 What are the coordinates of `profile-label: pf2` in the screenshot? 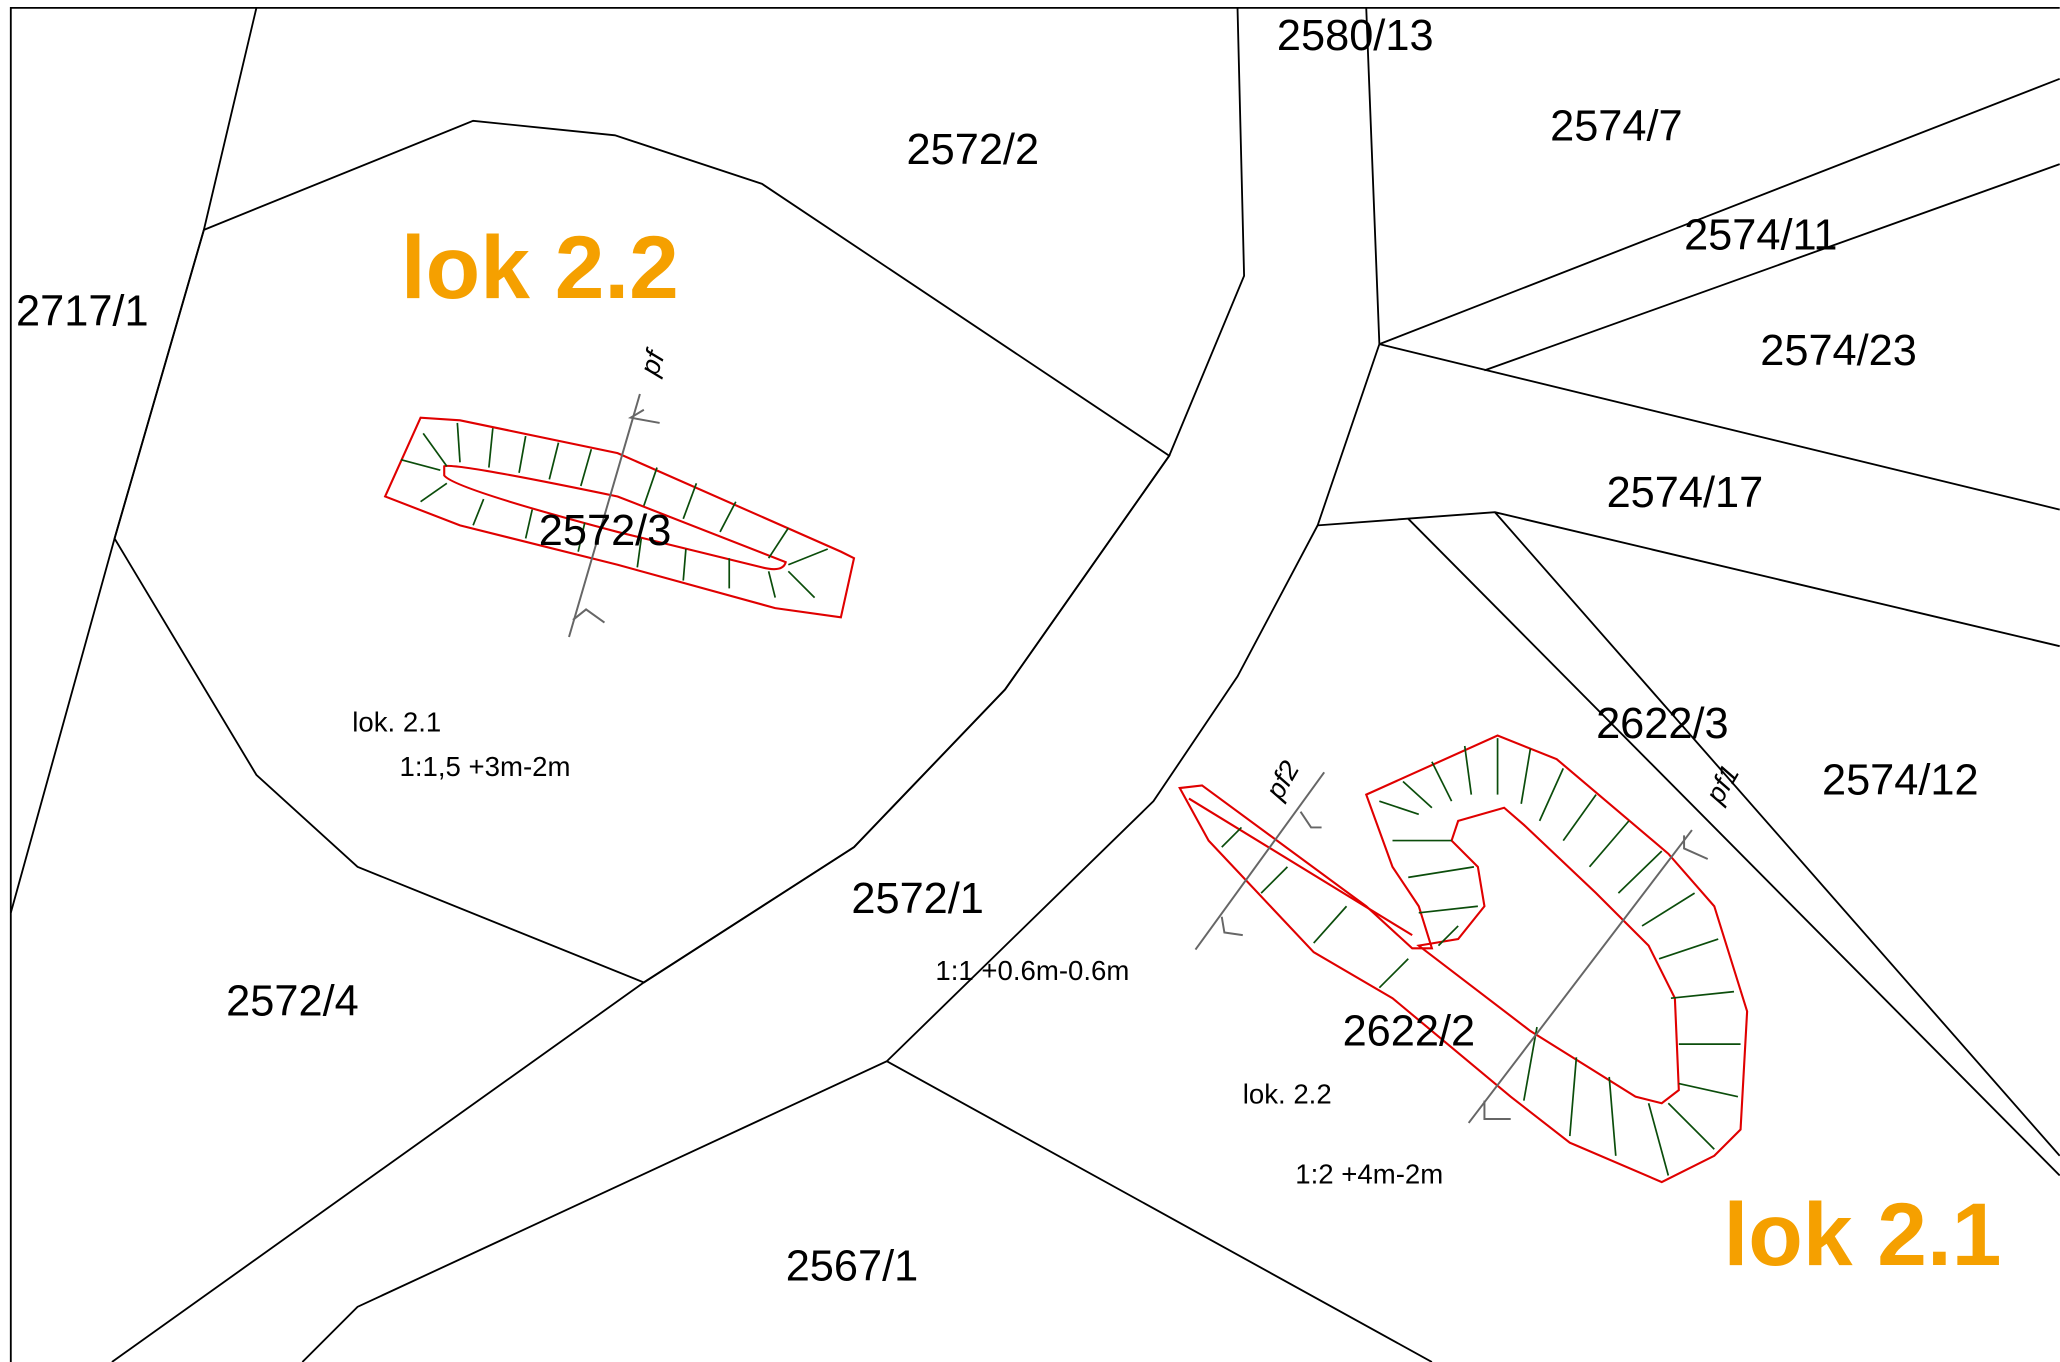 It's located at (1282, 780).